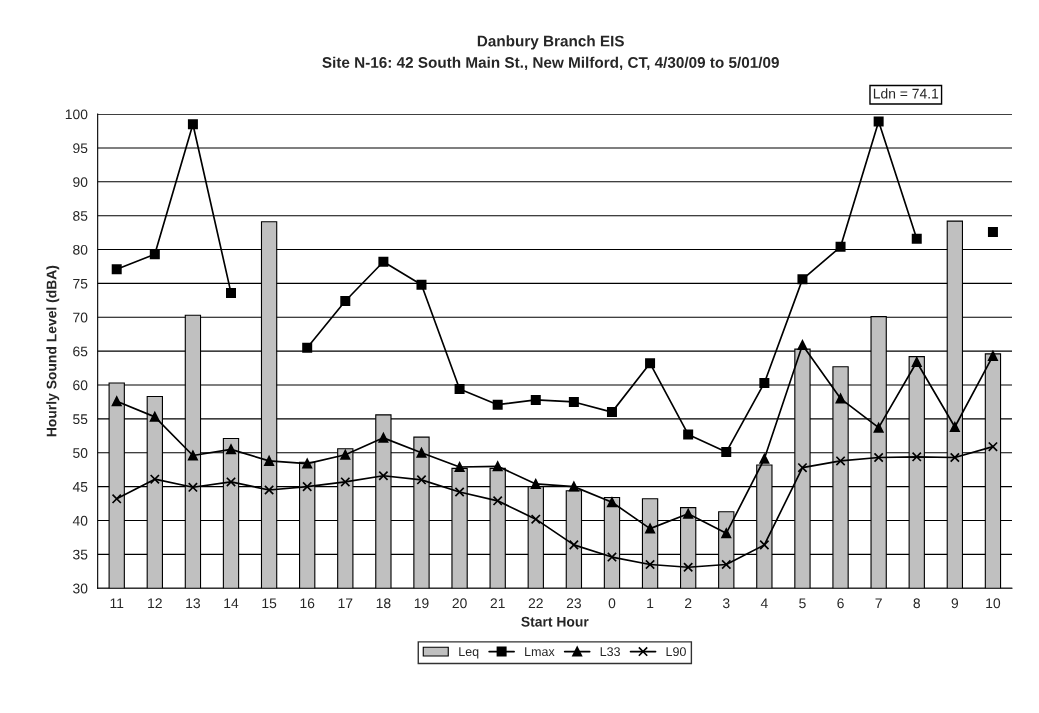  What do you see at coordinates (726, 603) in the screenshot?
I see `x-tick-label: 3` at bounding box center [726, 603].